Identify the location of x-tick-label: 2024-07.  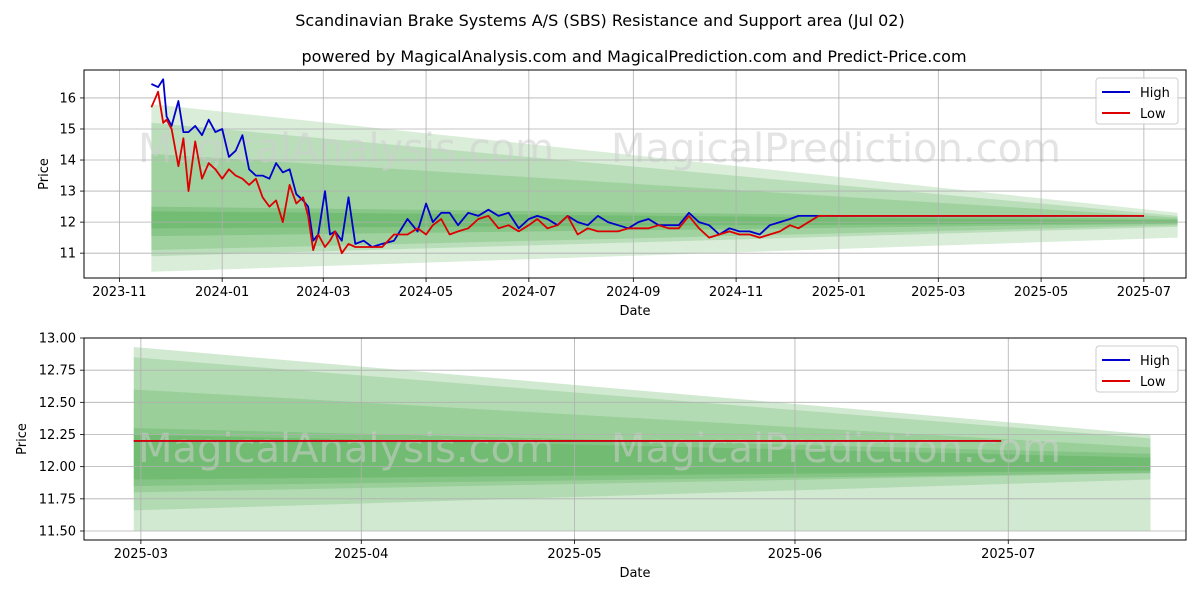
(529, 292).